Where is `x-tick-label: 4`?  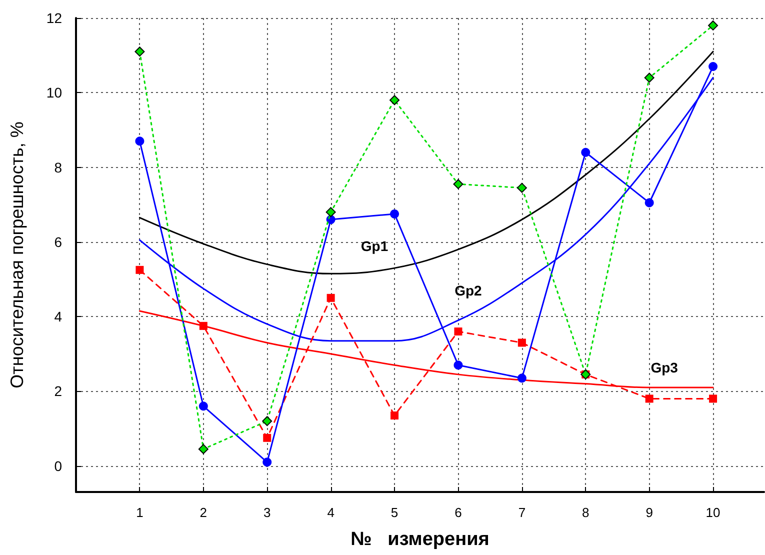 x-tick-label: 4 is located at coordinates (330, 512).